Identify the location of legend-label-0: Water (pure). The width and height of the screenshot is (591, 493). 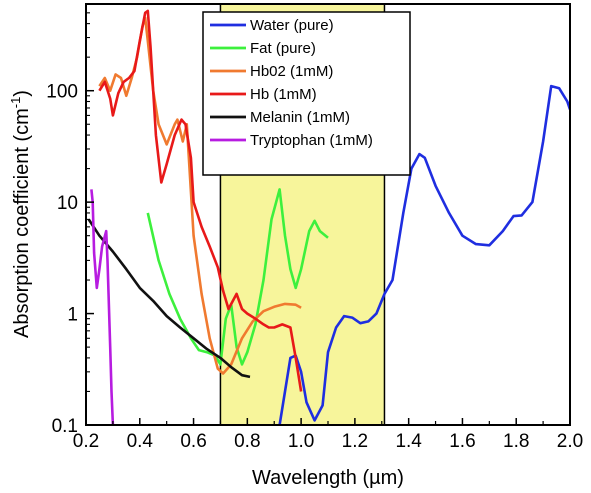
(292, 25).